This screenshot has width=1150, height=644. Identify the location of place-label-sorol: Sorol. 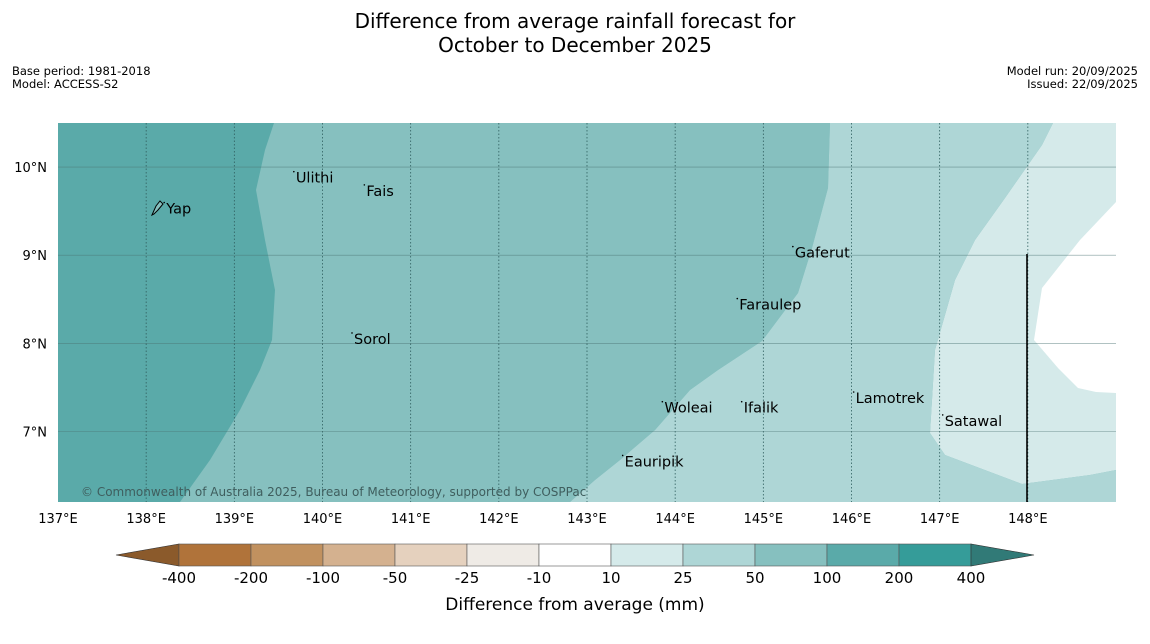
(372, 340).